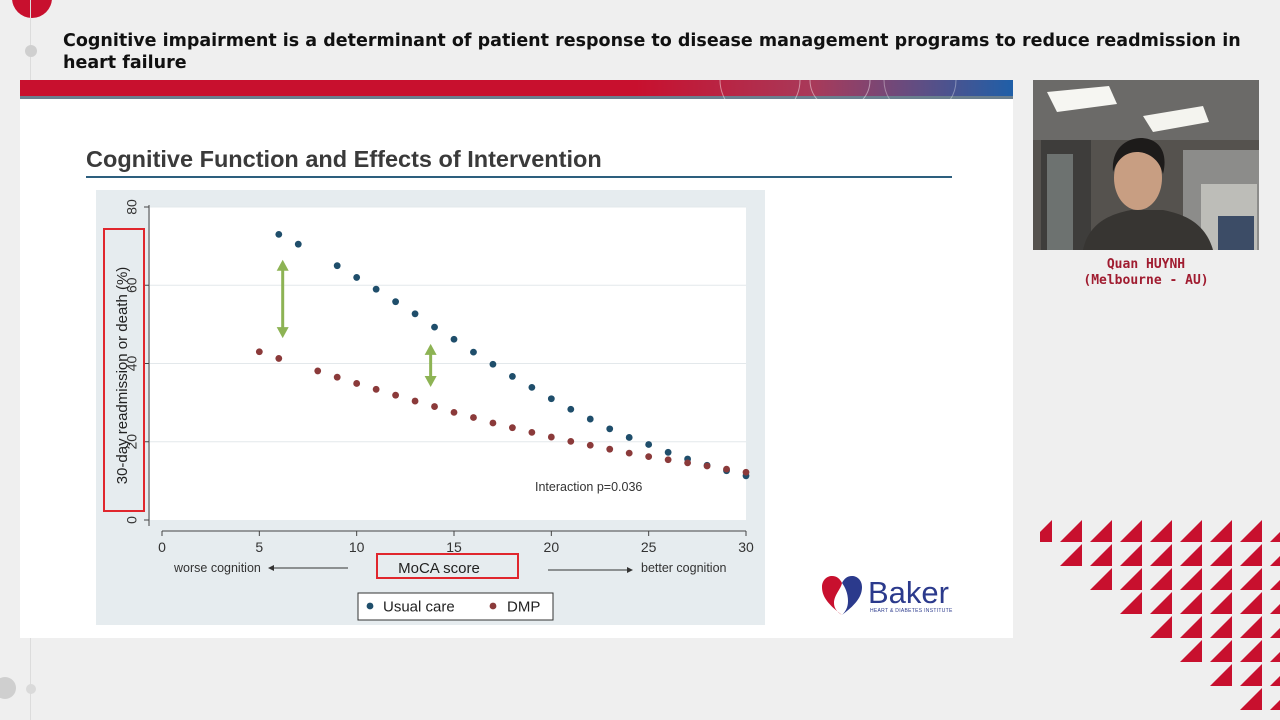  I want to click on logo-word: Baker, so click(908, 592).